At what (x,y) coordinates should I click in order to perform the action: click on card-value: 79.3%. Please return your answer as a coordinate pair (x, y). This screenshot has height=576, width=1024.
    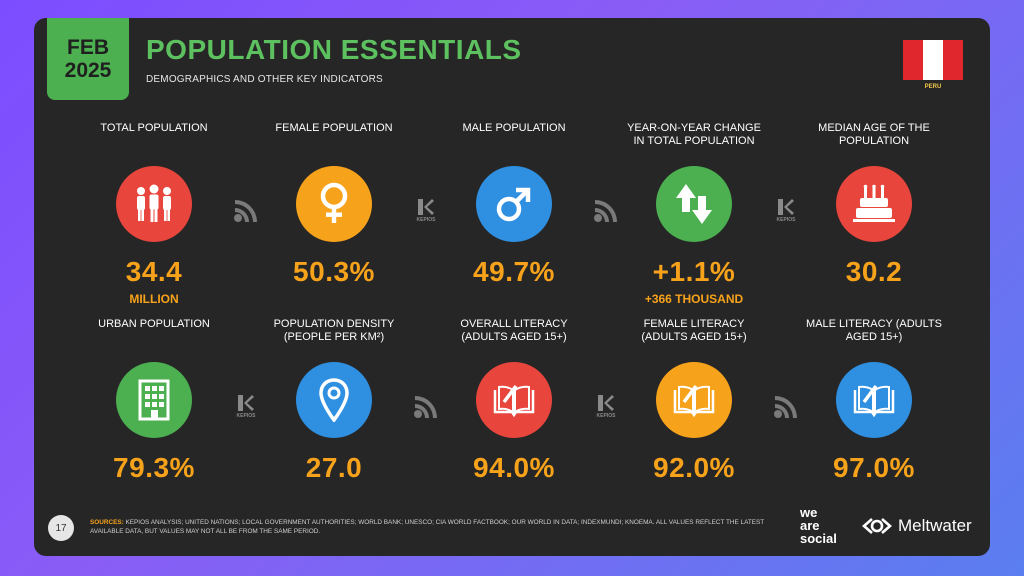
    Looking at the image, I should click on (154, 467).